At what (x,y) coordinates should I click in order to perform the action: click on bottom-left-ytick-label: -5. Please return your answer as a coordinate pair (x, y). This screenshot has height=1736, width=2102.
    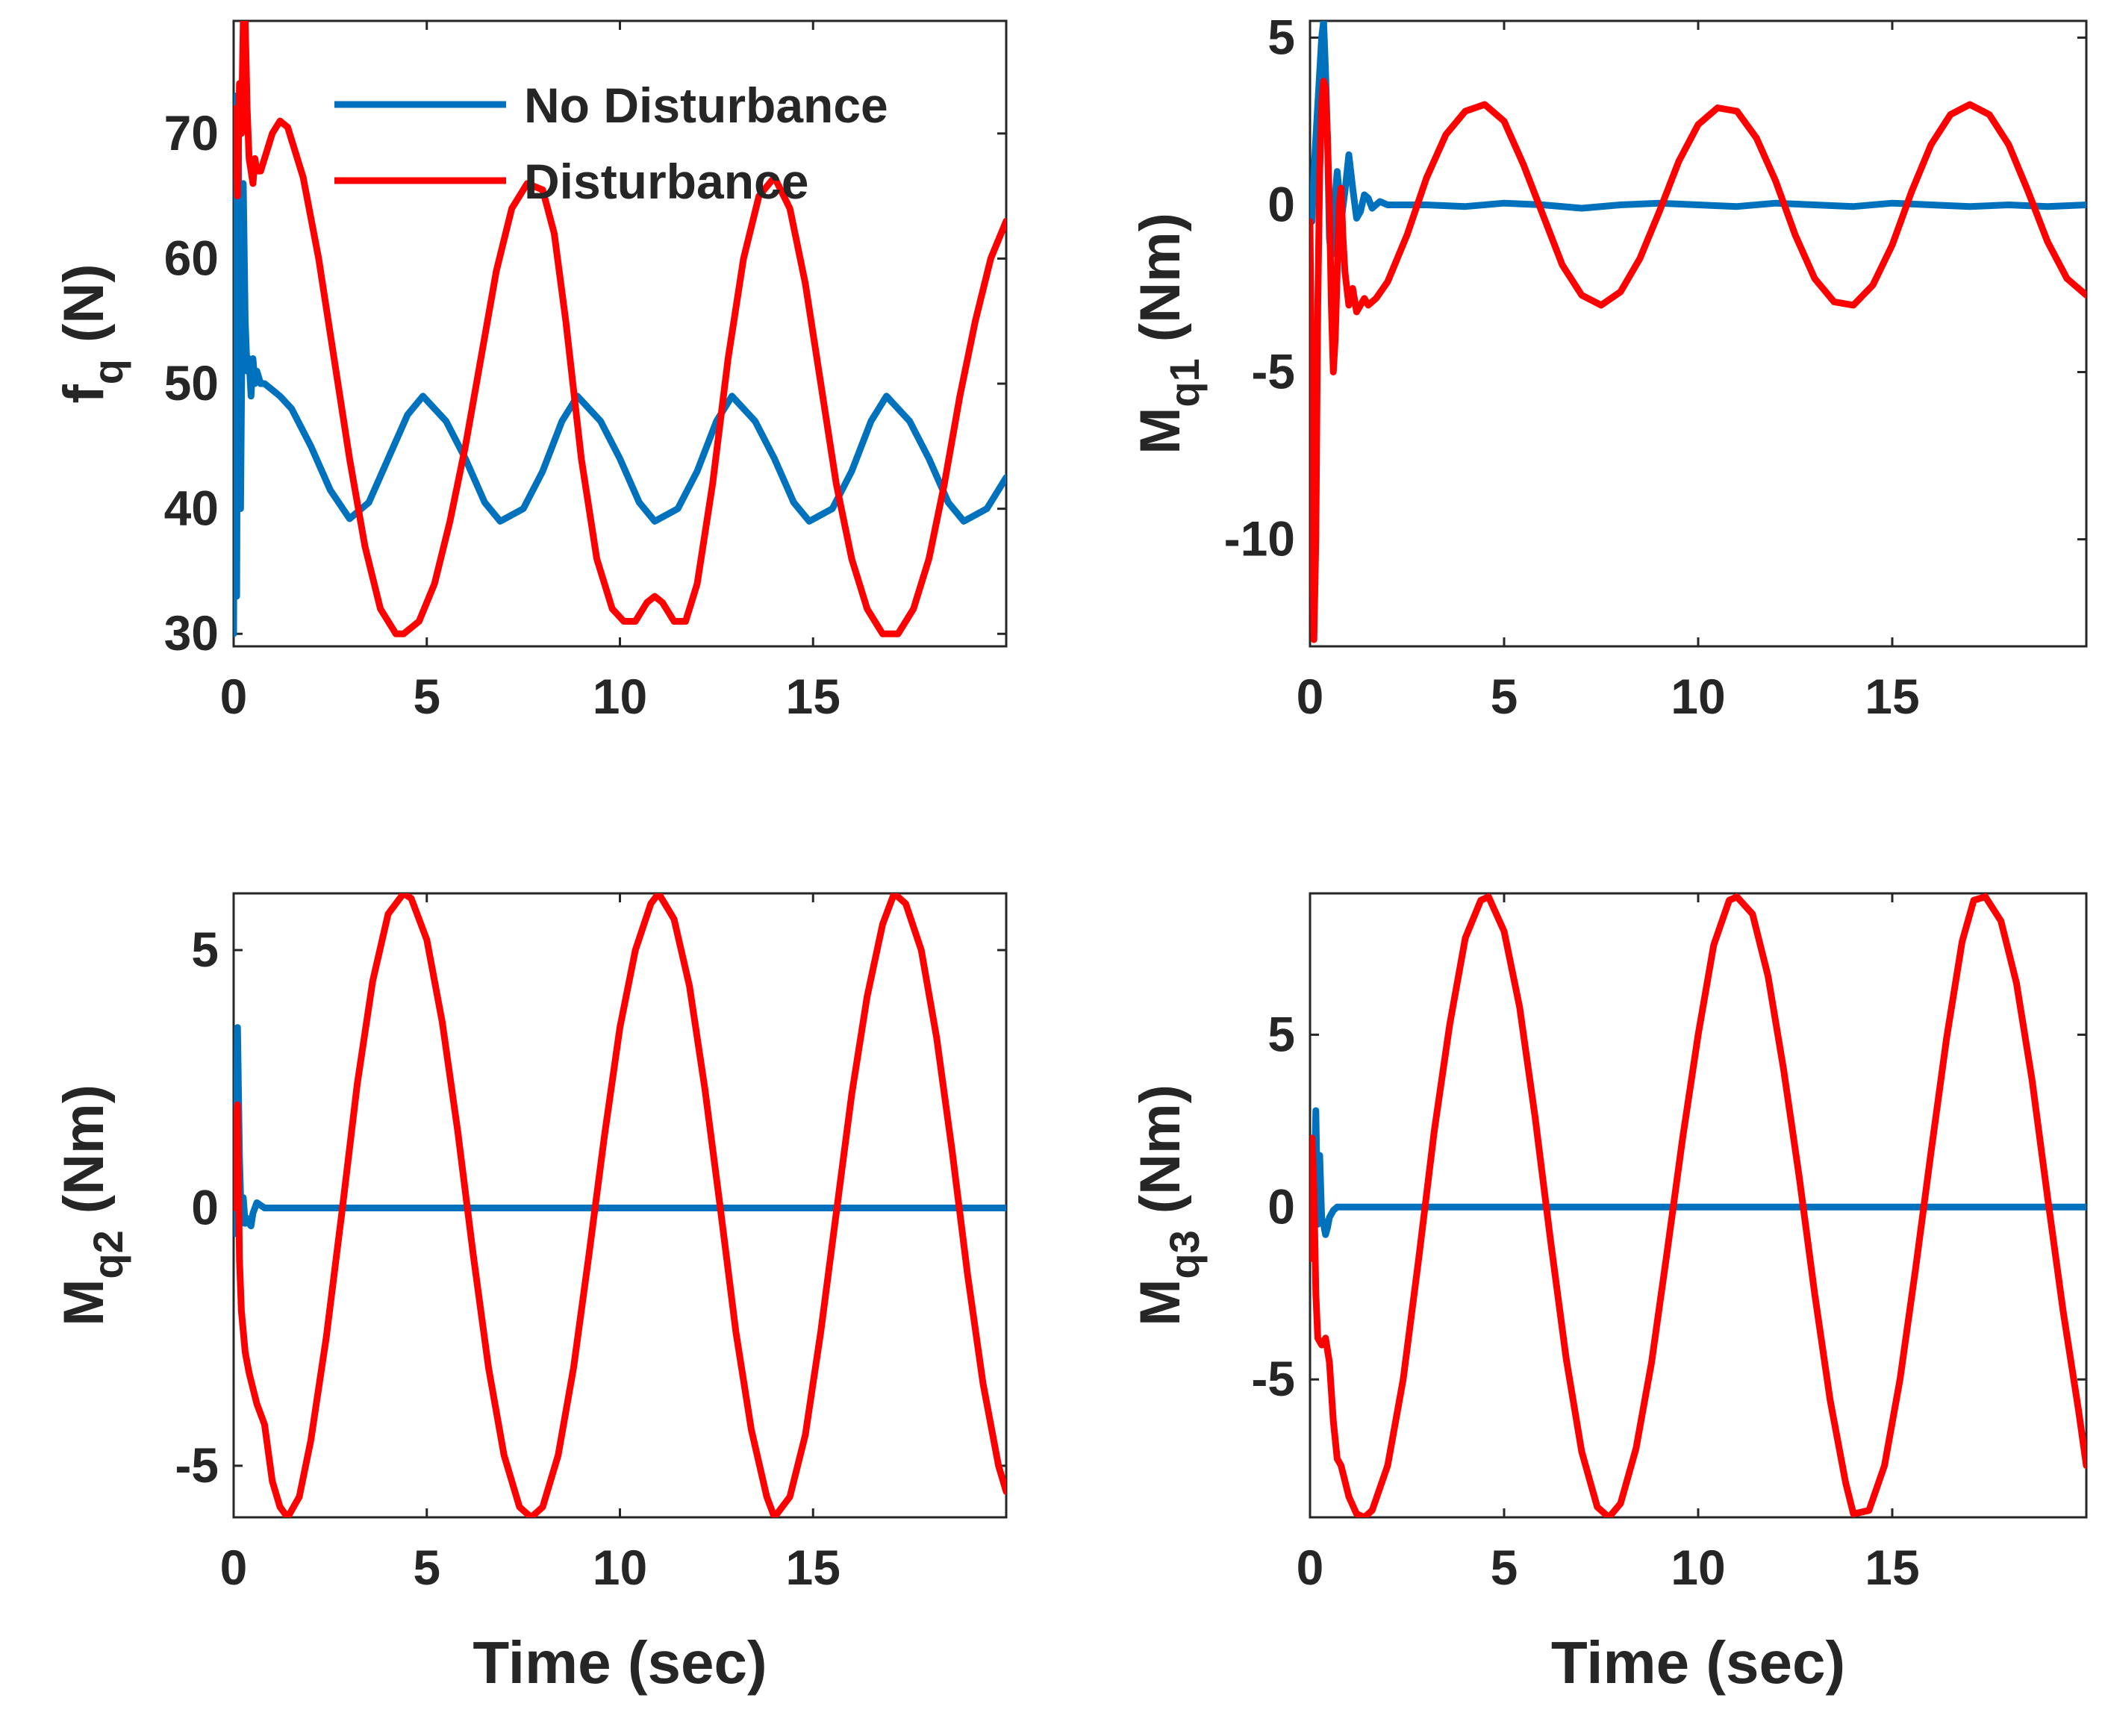
    Looking at the image, I should click on (197, 1465).